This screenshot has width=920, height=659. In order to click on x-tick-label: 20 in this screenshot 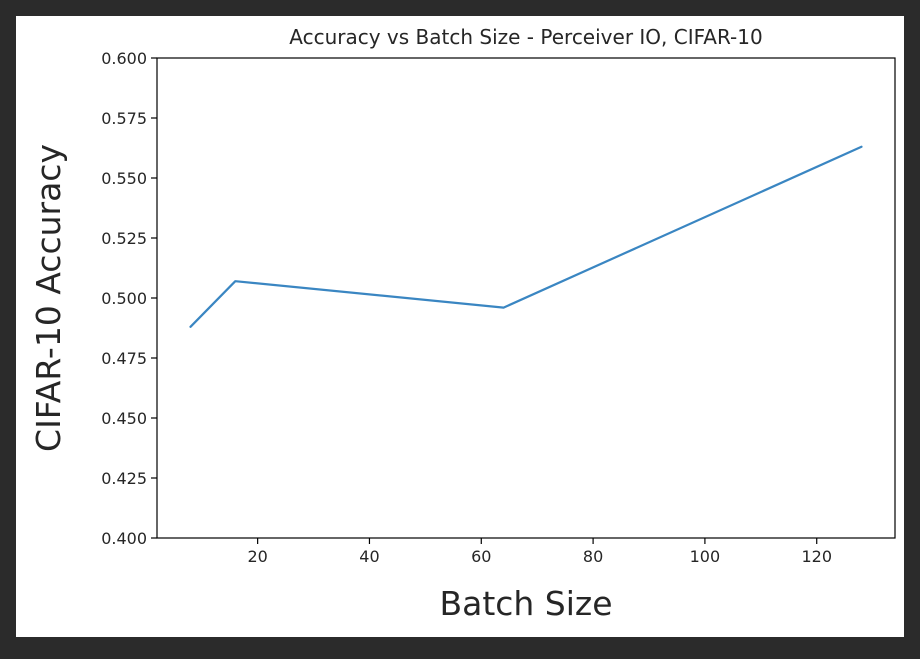, I will do `click(257, 556)`.